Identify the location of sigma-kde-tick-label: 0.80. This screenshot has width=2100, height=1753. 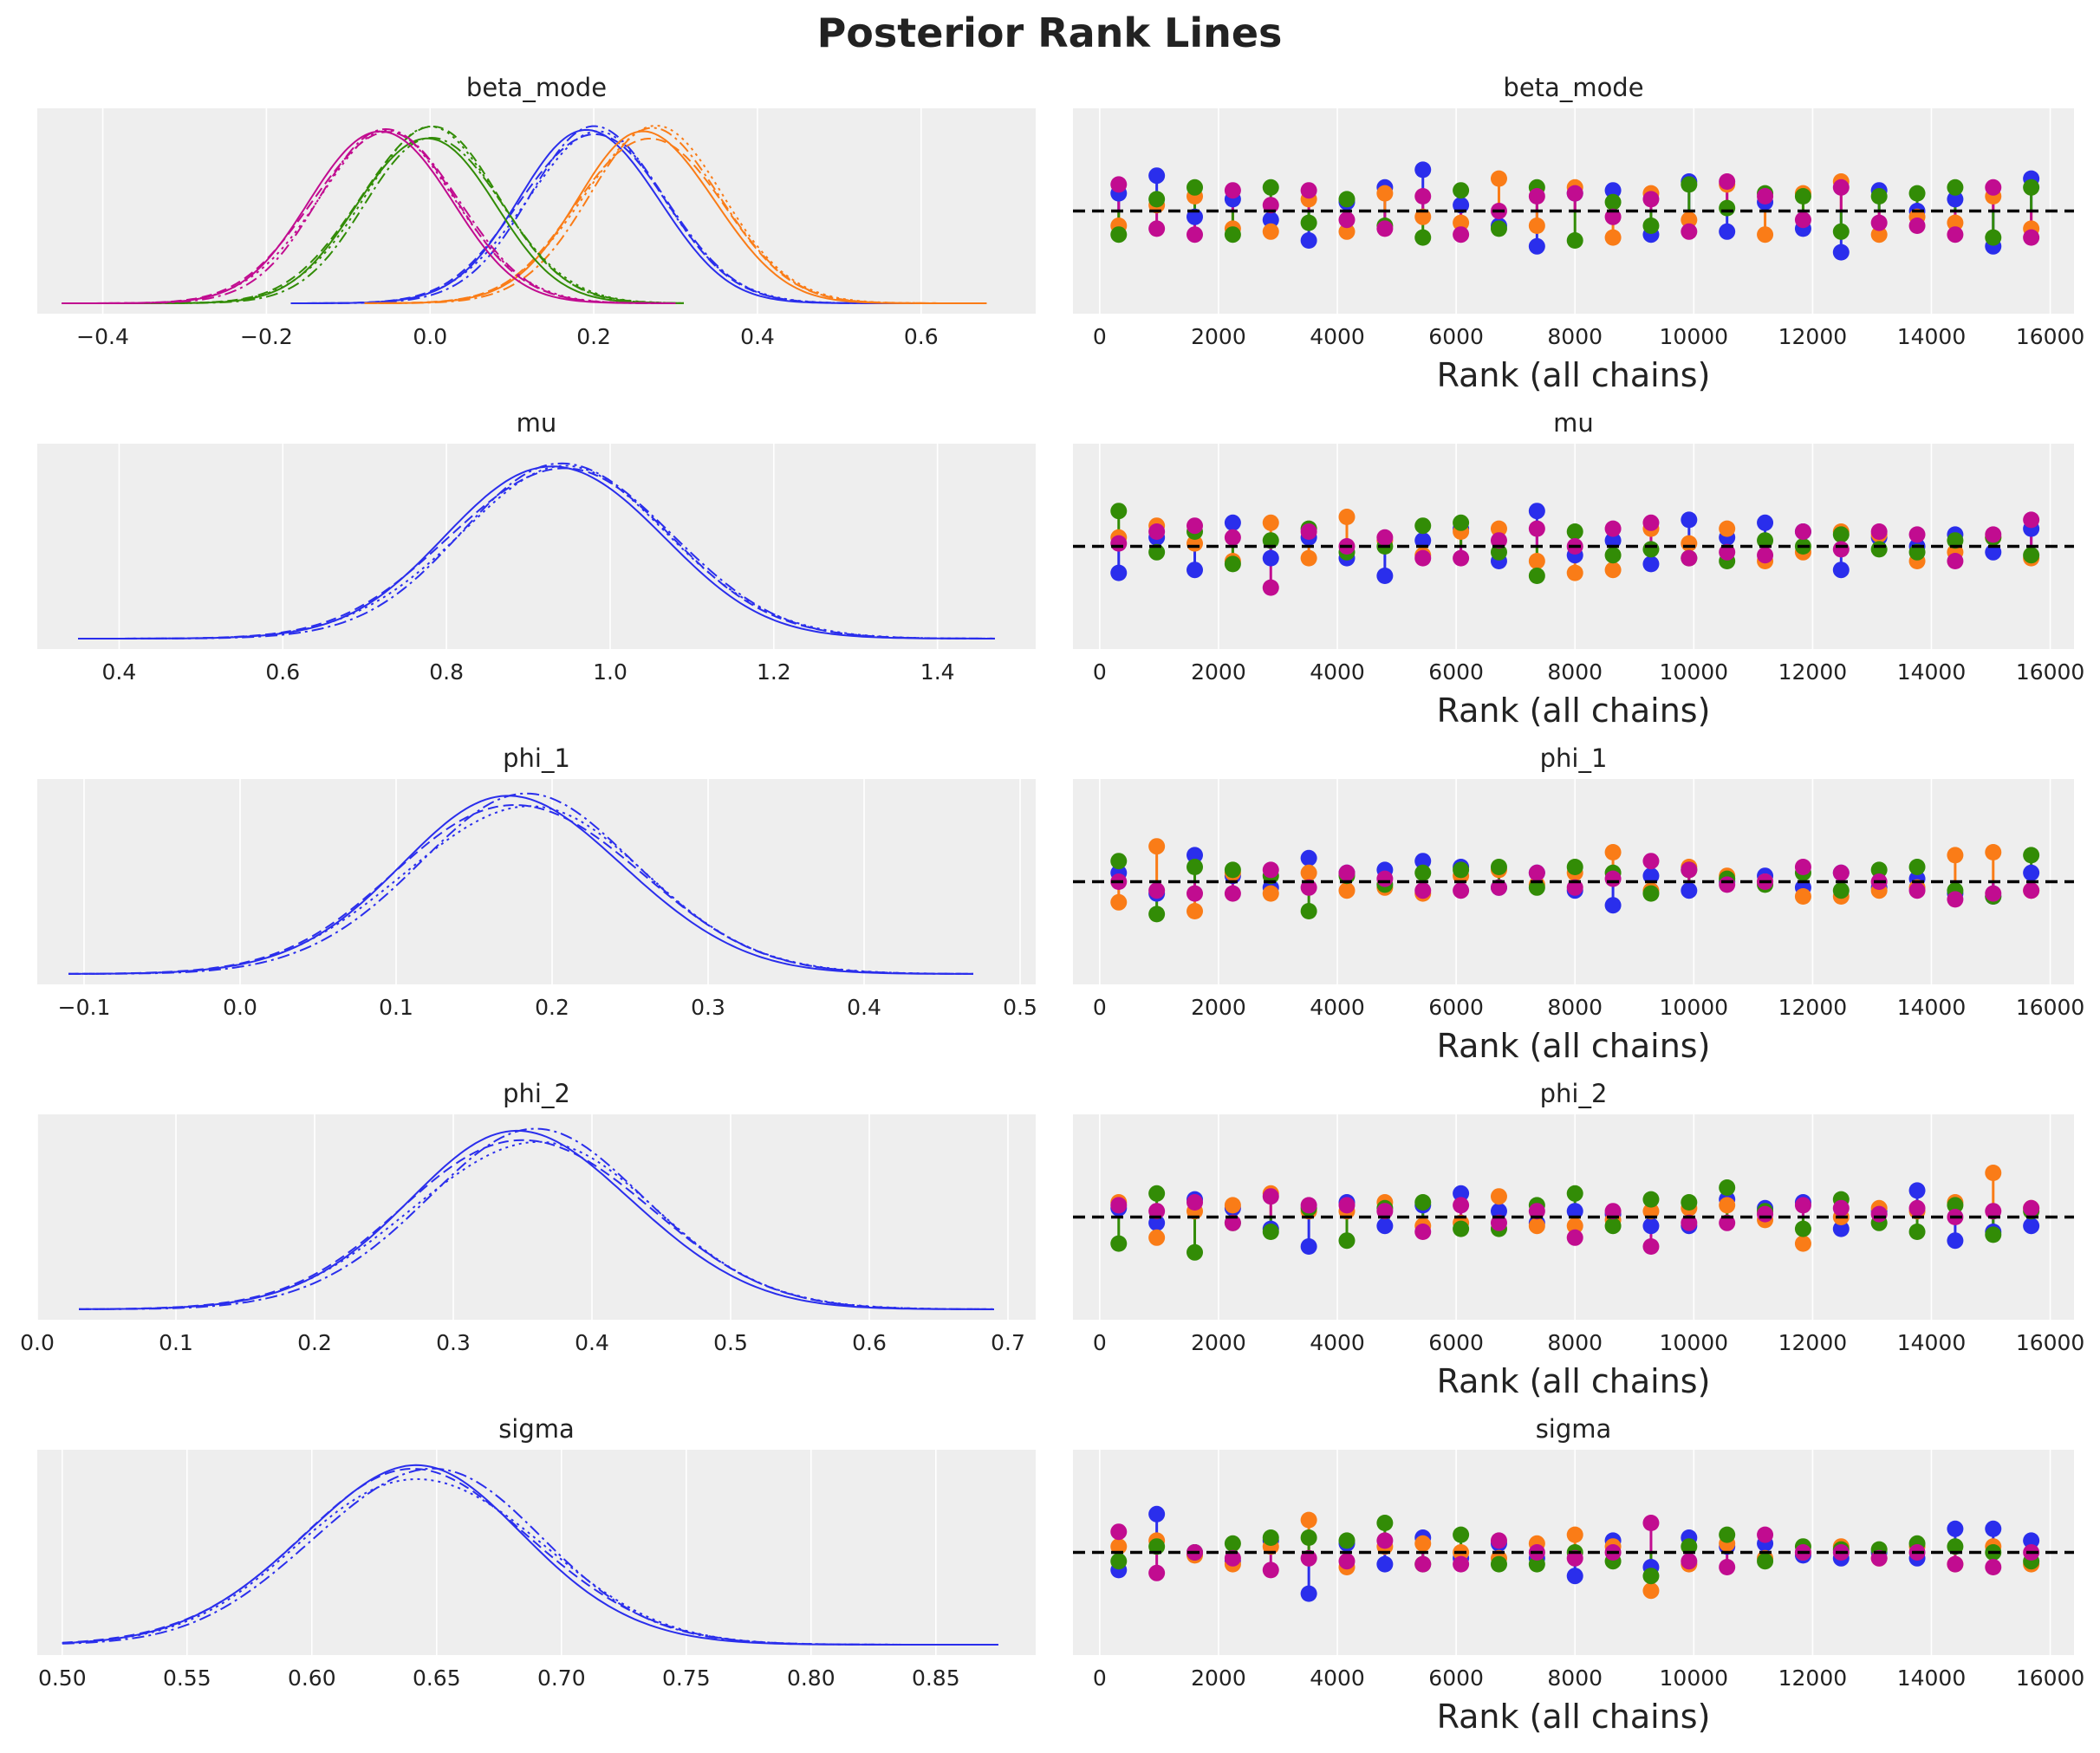
(811, 1678).